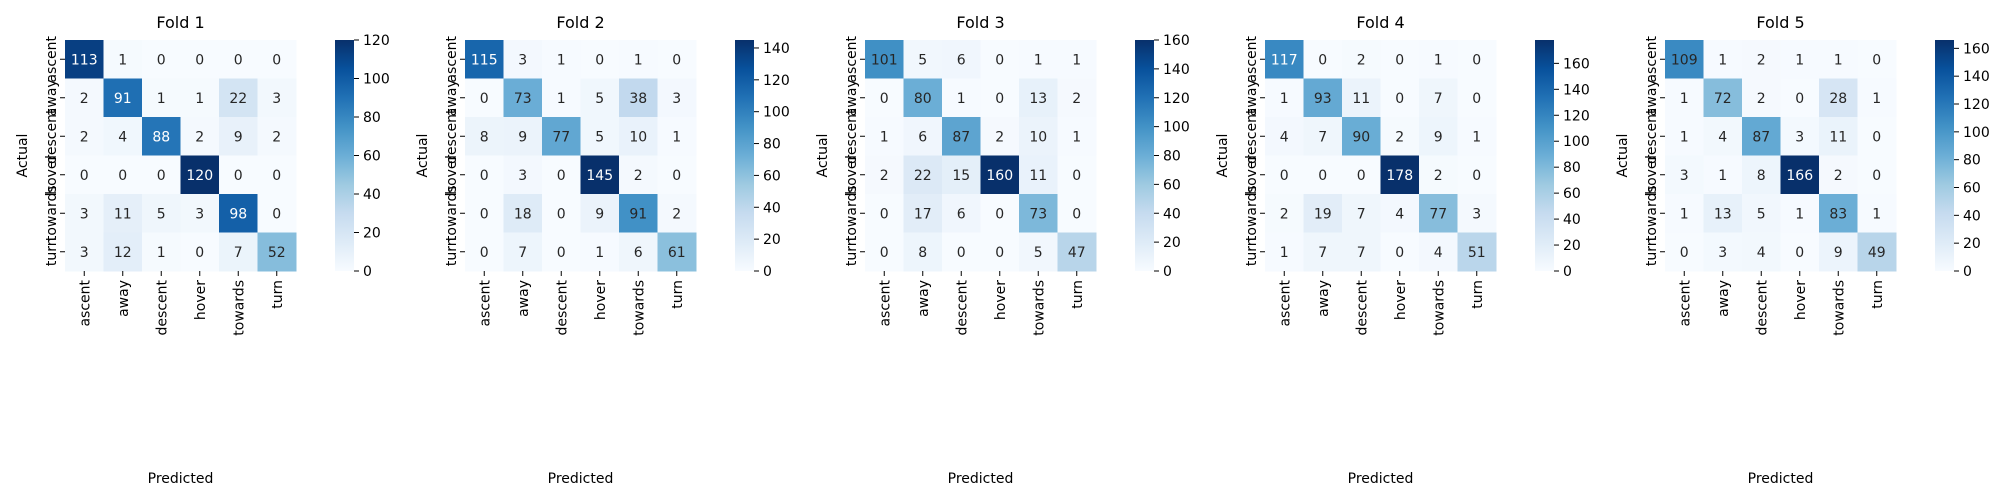 Image resolution: width=2000 pixels, height=500 pixels. What do you see at coordinates (122, 137) in the screenshot?
I see `cell-value-label: 4` at bounding box center [122, 137].